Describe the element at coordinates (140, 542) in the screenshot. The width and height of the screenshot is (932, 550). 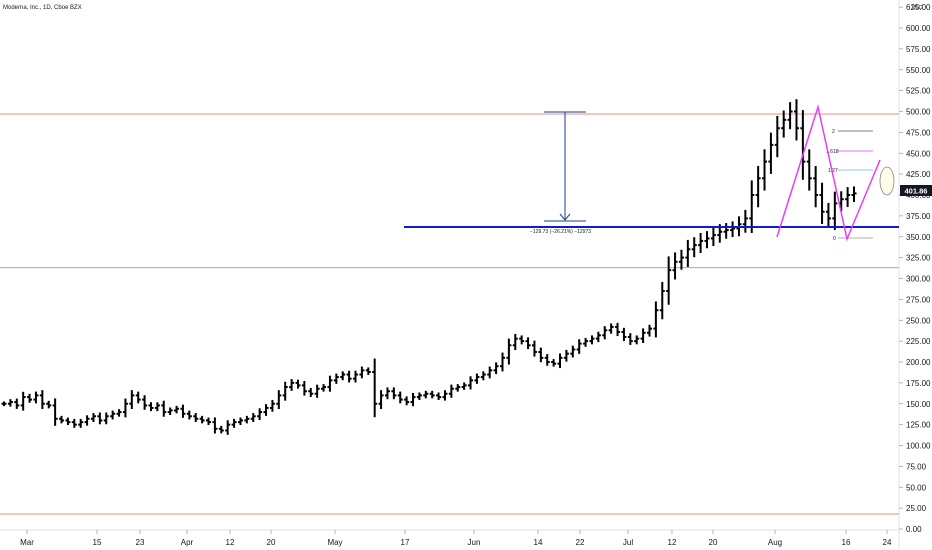
I see `x-tick-label: 23` at that location.